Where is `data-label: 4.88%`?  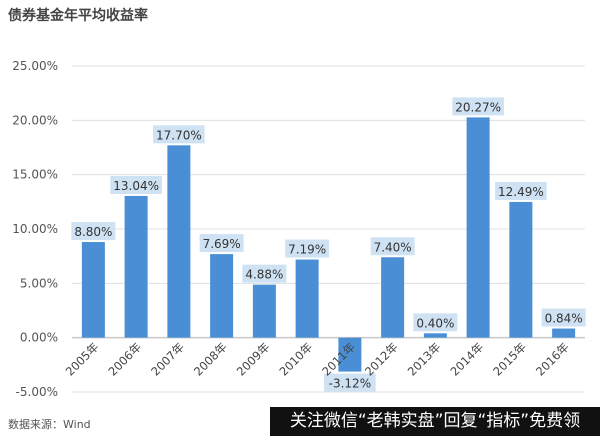
data-label: 4.88% is located at coordinates (264, 275).